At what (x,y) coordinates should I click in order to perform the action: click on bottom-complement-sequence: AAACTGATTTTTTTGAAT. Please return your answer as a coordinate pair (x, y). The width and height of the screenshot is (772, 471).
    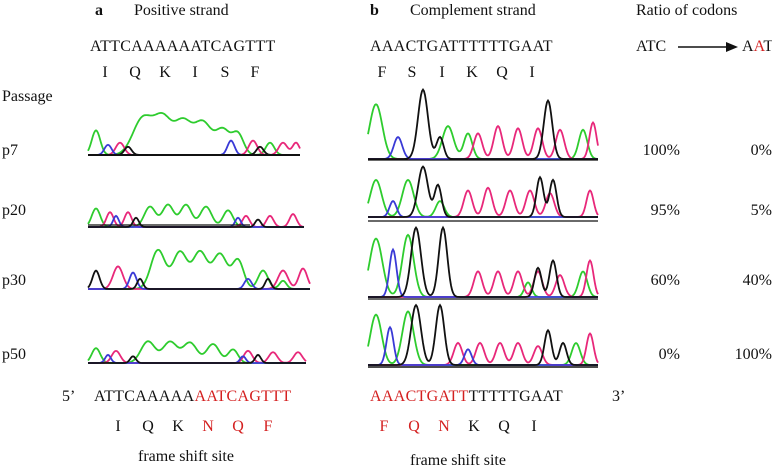
    Looking at the image, I should click on (466, 396).